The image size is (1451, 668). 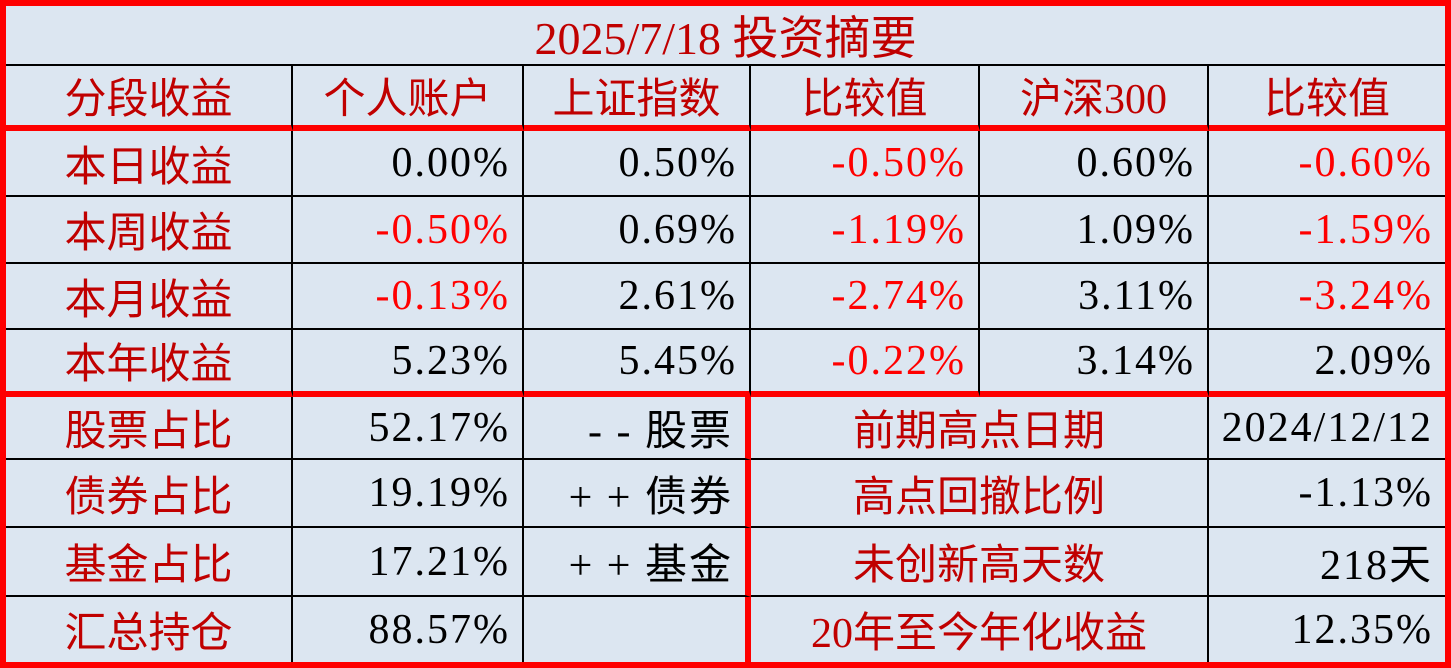 I want to click on stat-value-drawdown: -1.13%, so click(x=1327, y=494).